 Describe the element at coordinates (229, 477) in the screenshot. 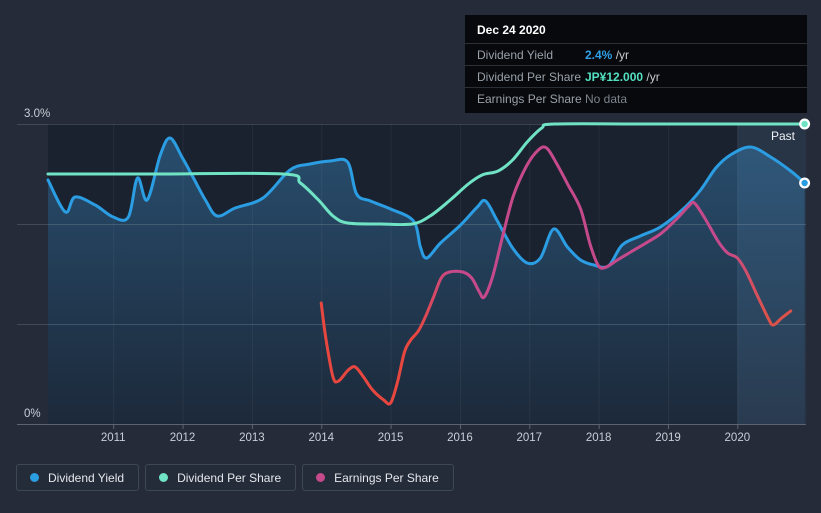

I see `legend-label: Dividend Per Share` at that location.